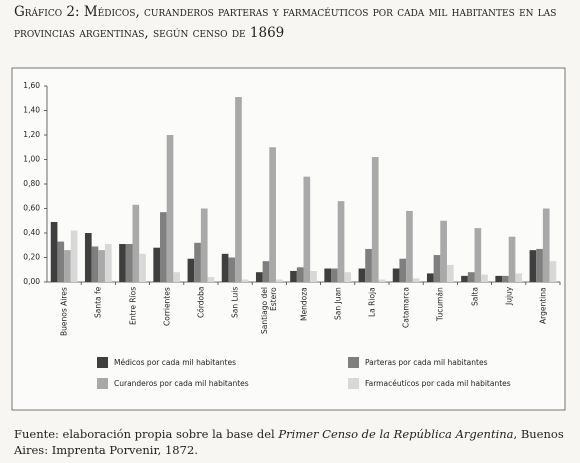 The height and width of the screenshot is (463, 580). What do you see at coordinates (31, 281) in the screenshot?
I see `y-tick-label: 0,00` at bounding box center [31, 281].